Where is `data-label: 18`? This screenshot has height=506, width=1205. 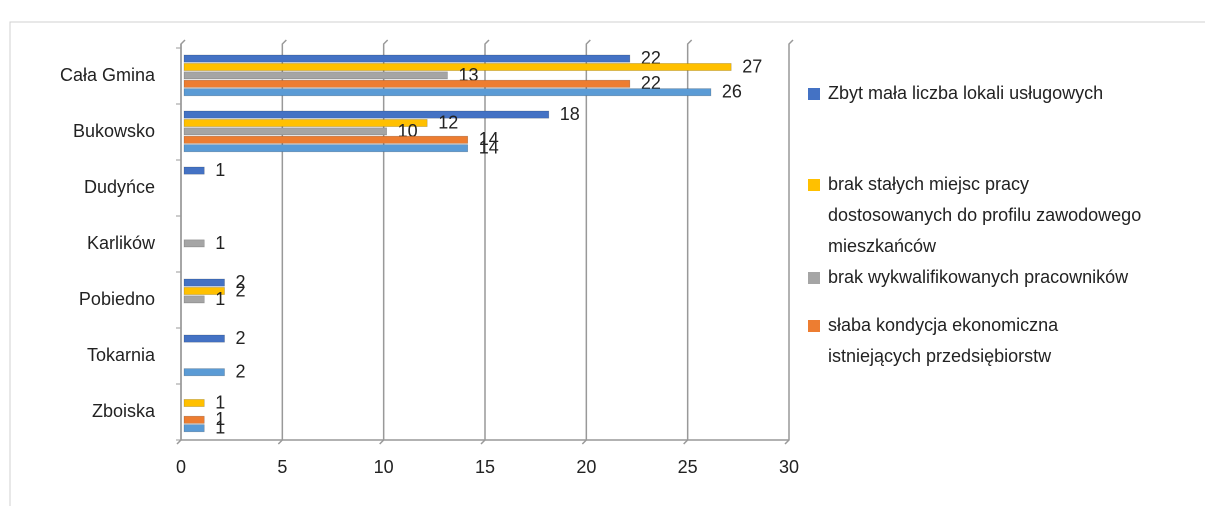 data-label: 18 is located at coordinates (570, 114).